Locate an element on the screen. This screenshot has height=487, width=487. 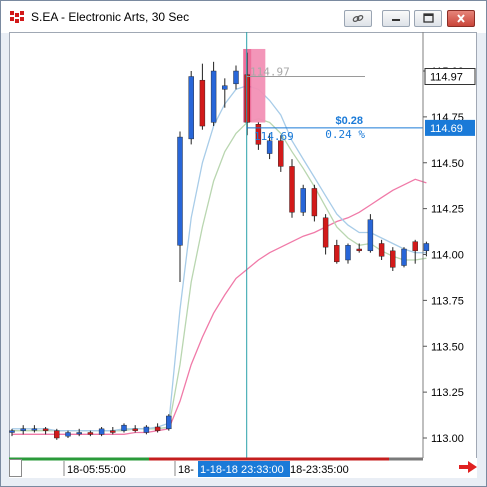
last-price-label: 114.97 is located at coordinates (446, 78).